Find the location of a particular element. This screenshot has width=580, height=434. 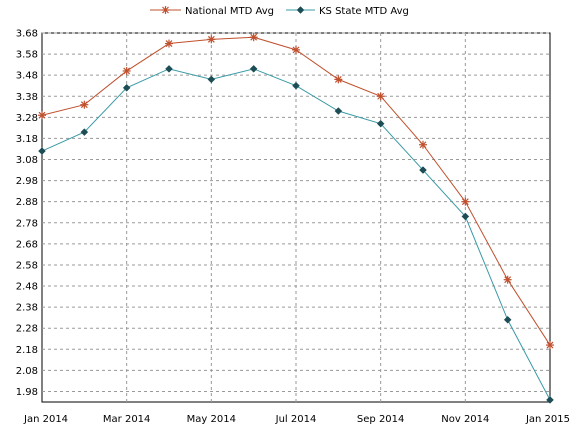

y-tick-label: 3.68 is located at coordinates (27, 34).